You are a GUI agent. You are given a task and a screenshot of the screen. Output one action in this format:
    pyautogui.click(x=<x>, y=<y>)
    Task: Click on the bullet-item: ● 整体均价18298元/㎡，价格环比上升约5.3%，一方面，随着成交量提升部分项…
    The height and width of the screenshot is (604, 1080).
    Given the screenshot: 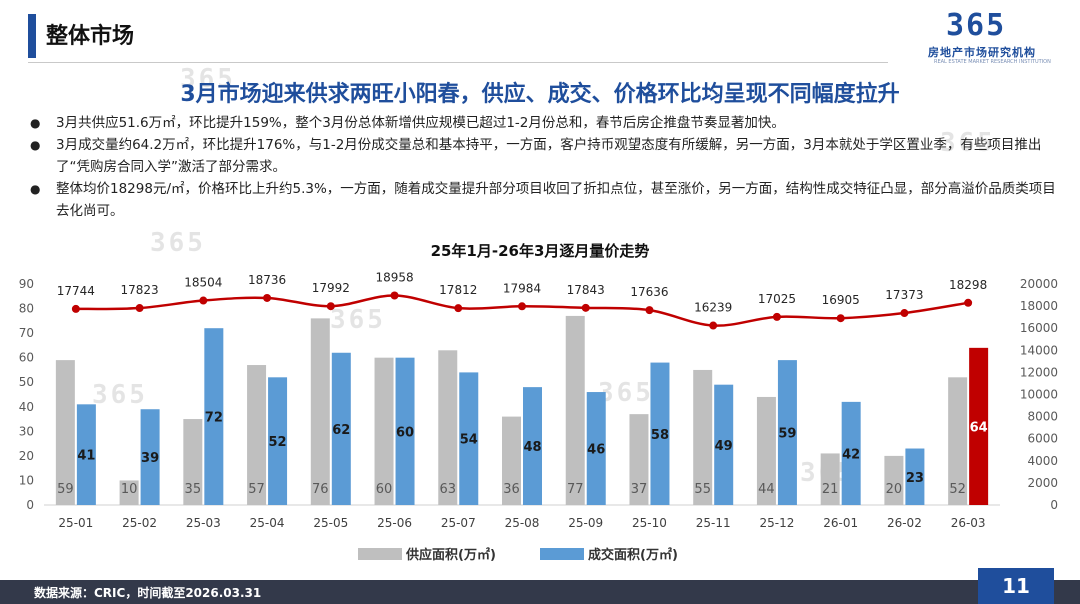 What is the action you would take?
    pyautogui.click(x=545, y=200)
    